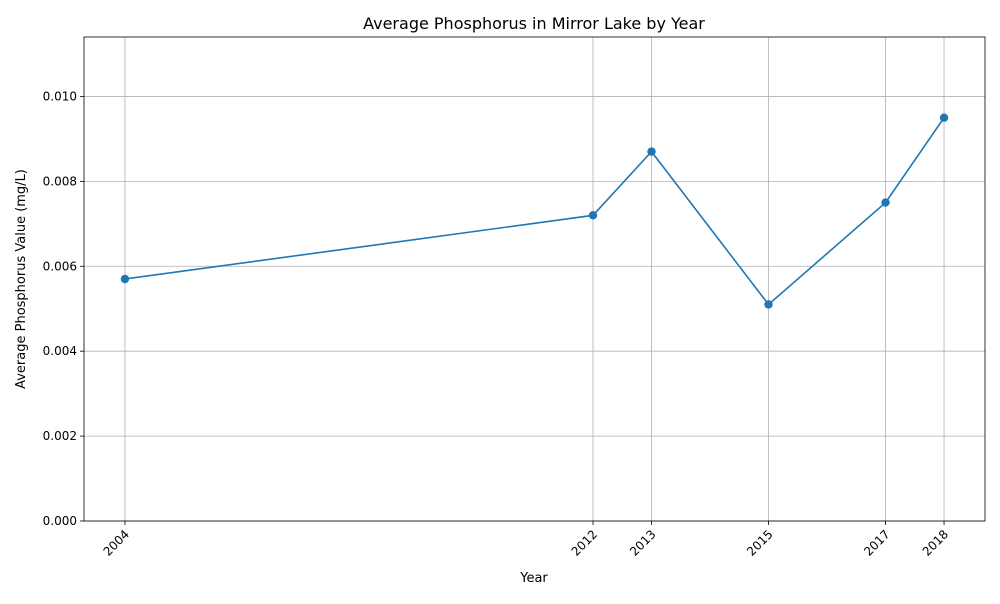 Image resolution: width=1000 pixels, height=604 pixels. What do you see at coordinates (759, 542) in the screenshot?
I see `x-tick-label: 2015` at bounding box center [759, 542].